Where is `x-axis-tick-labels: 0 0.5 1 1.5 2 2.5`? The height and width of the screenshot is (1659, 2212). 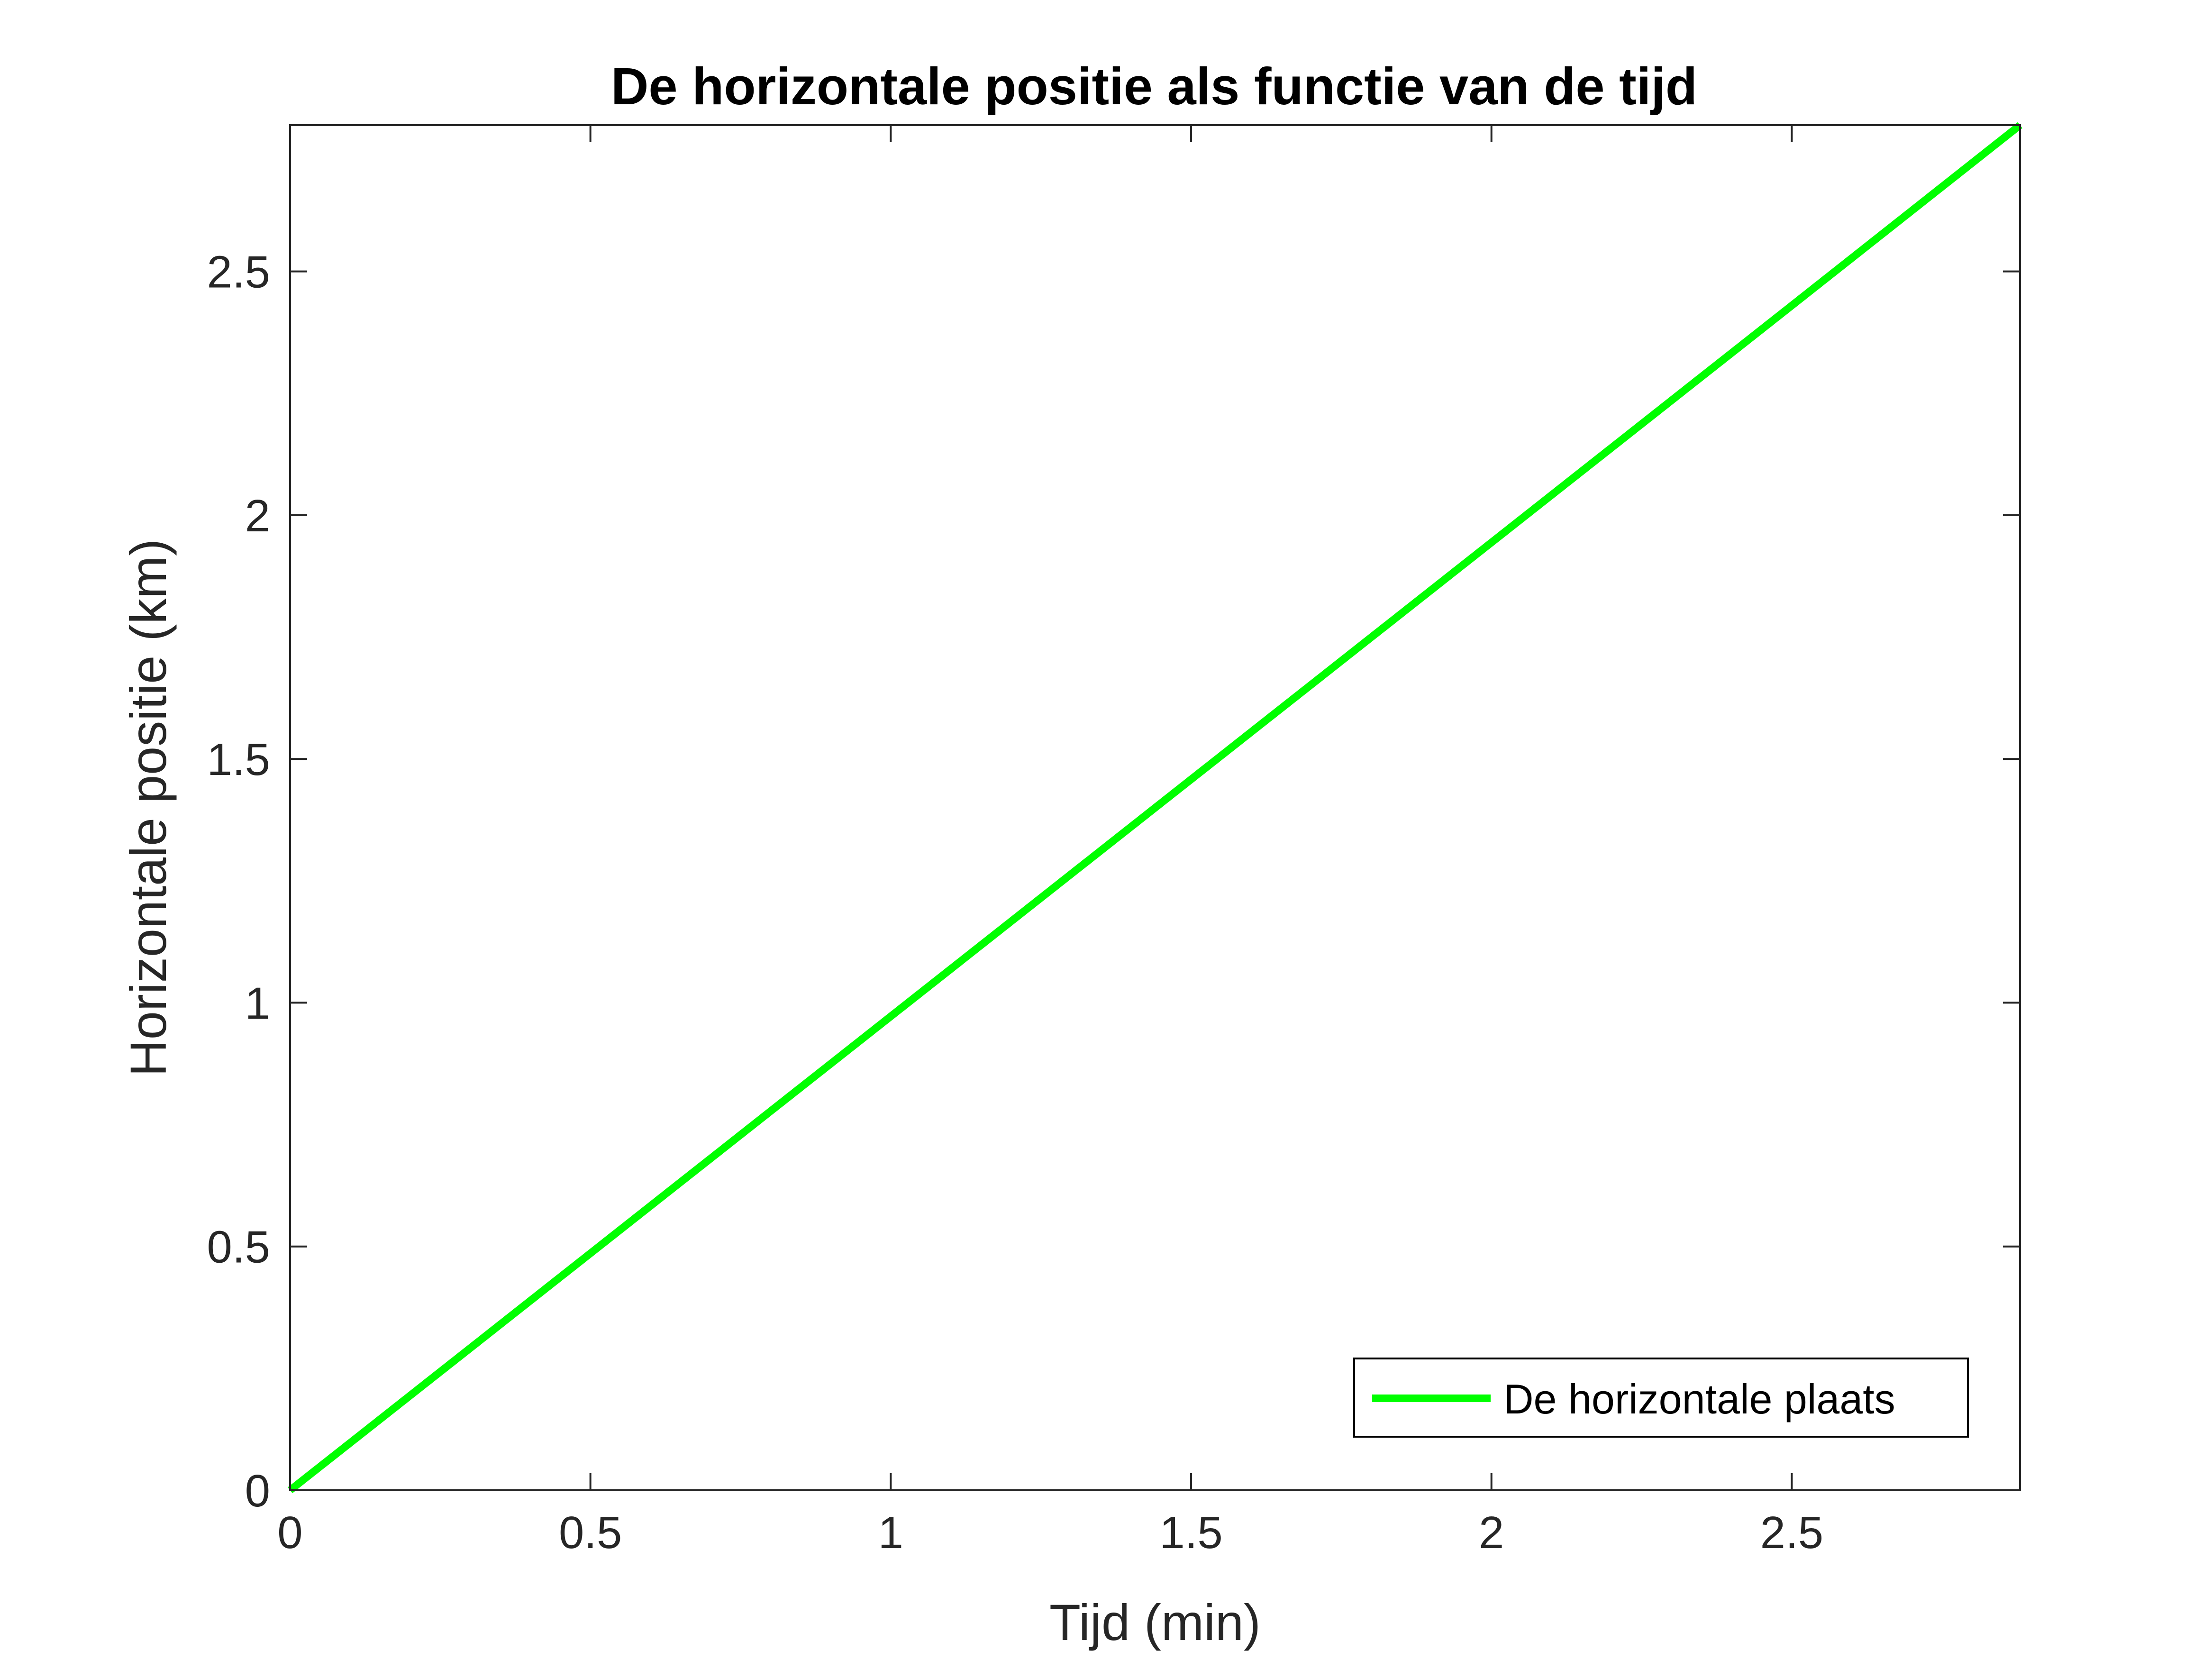 x-axis-tick-labels: 0 0.5 1 1.5 2 2.5 is located at coordinates (1050, 1532).